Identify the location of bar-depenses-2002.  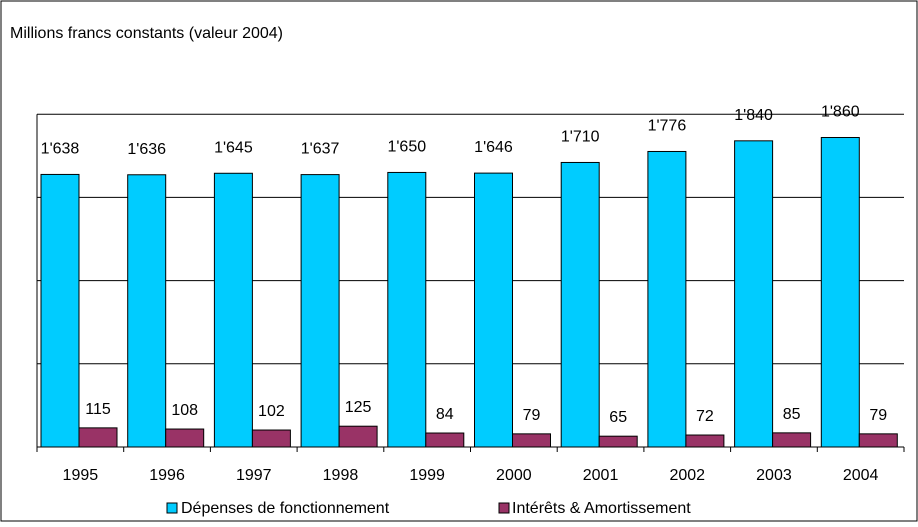
(667, 299).